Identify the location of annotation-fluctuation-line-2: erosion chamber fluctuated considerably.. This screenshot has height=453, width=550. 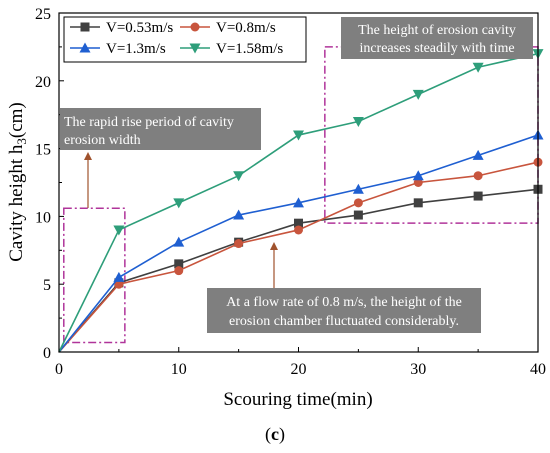
(344, 321).